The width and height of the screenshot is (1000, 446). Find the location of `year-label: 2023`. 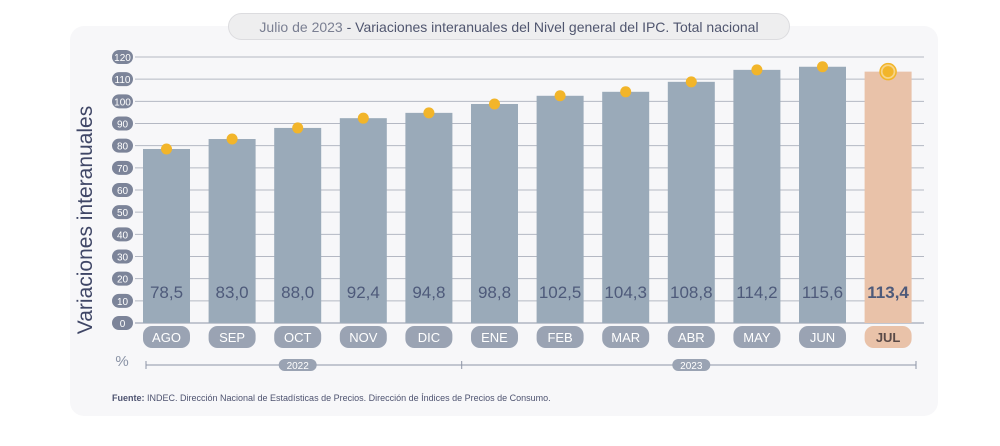

year-label: 2023 is located at coordinates (691, 366).